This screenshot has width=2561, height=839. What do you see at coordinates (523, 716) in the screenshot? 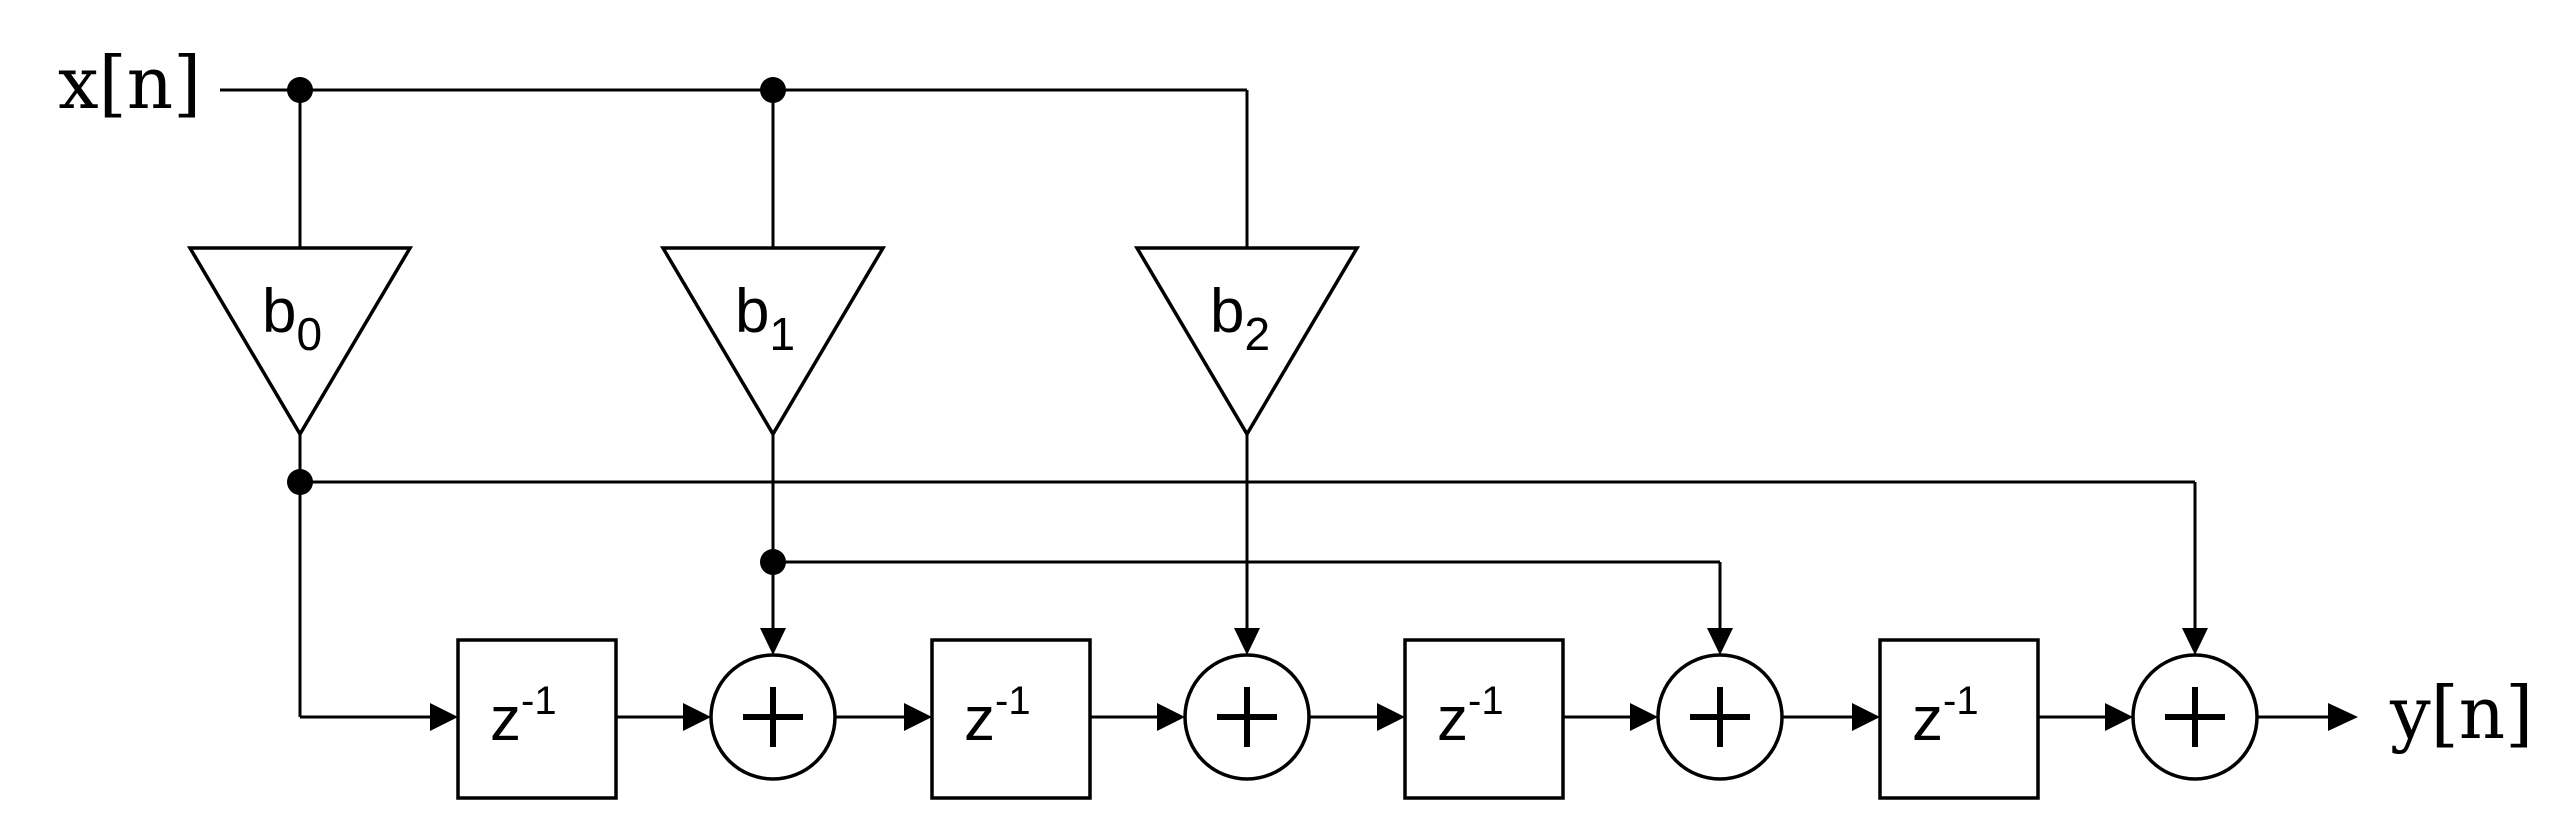
I see `delay-label-1: z-1` at bounding box center [523, 716].